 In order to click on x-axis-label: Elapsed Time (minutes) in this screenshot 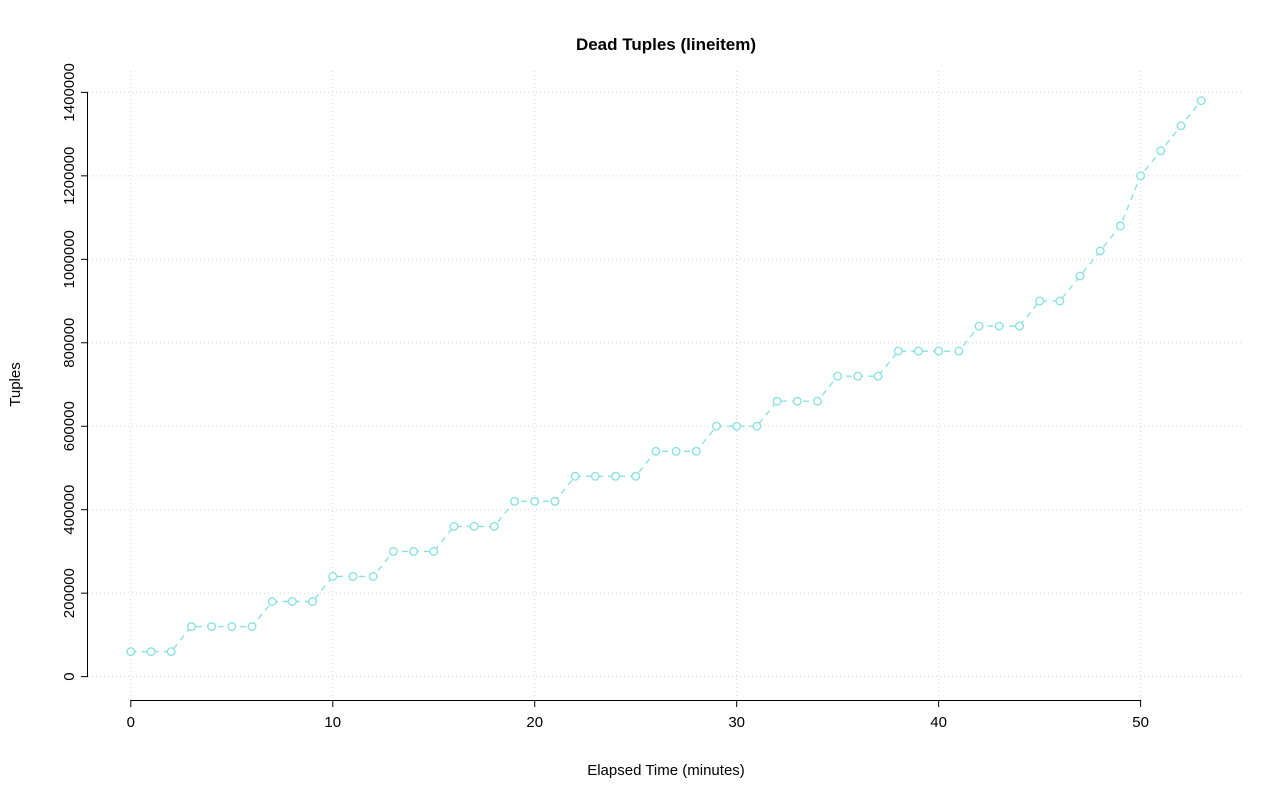, I will do `click(666, 770)`.